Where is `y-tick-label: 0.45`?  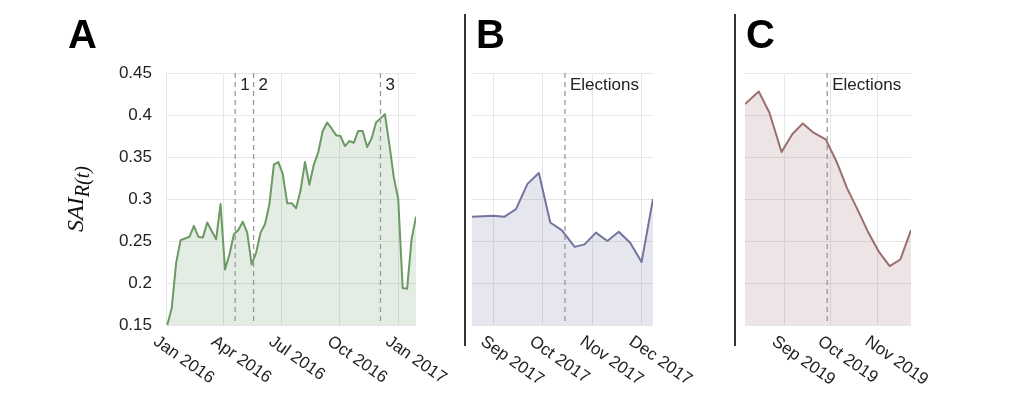 y-tick-label: 0.45 is located at coordinates (135, 72).